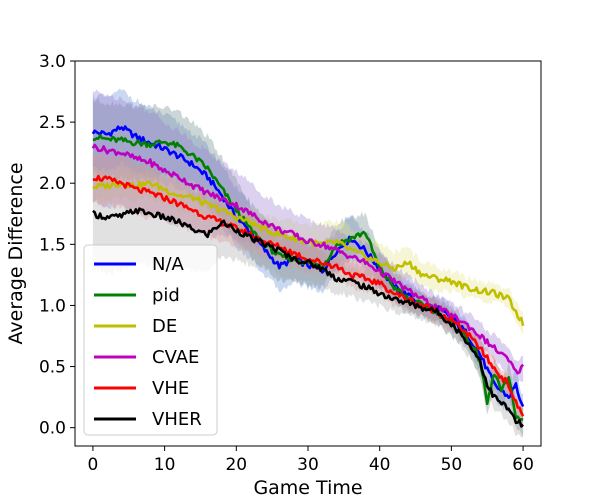 The width and height of the screenshot is (600, 500). I want to click on y-axis-label: Average Difference, so click(16, 253).